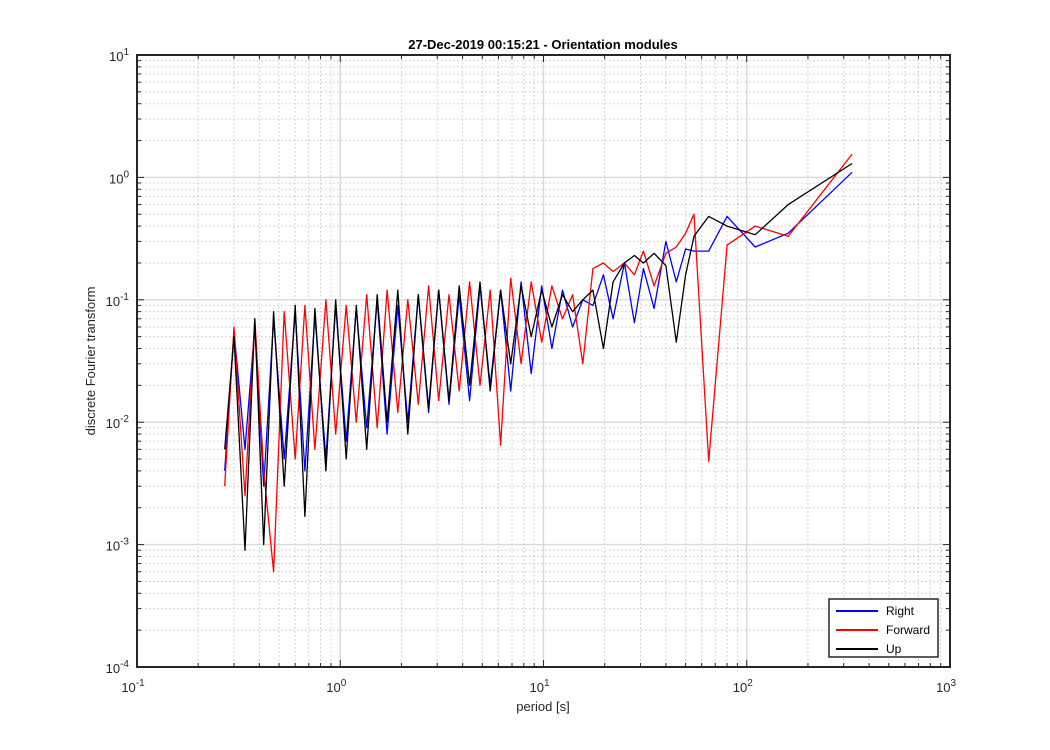 Image resolution: width=1050 pixels, height=750 pixels. I want to click on x-tick-labels: 10⁻¹ 10⁰ 10¹ 10² 10³, so click(538, 686).